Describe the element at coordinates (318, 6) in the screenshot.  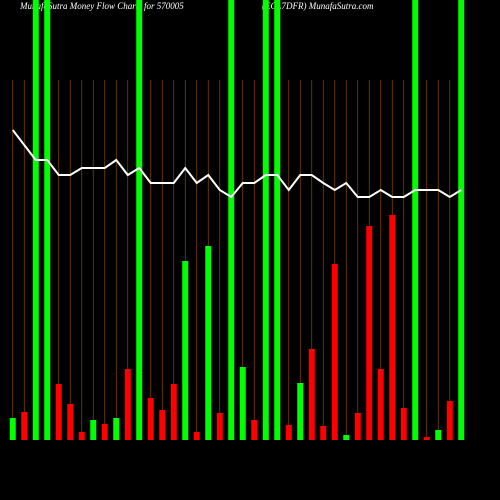
I see `chart-subtitle: (ECL7DFR) MunafaSutra.com` at that location.